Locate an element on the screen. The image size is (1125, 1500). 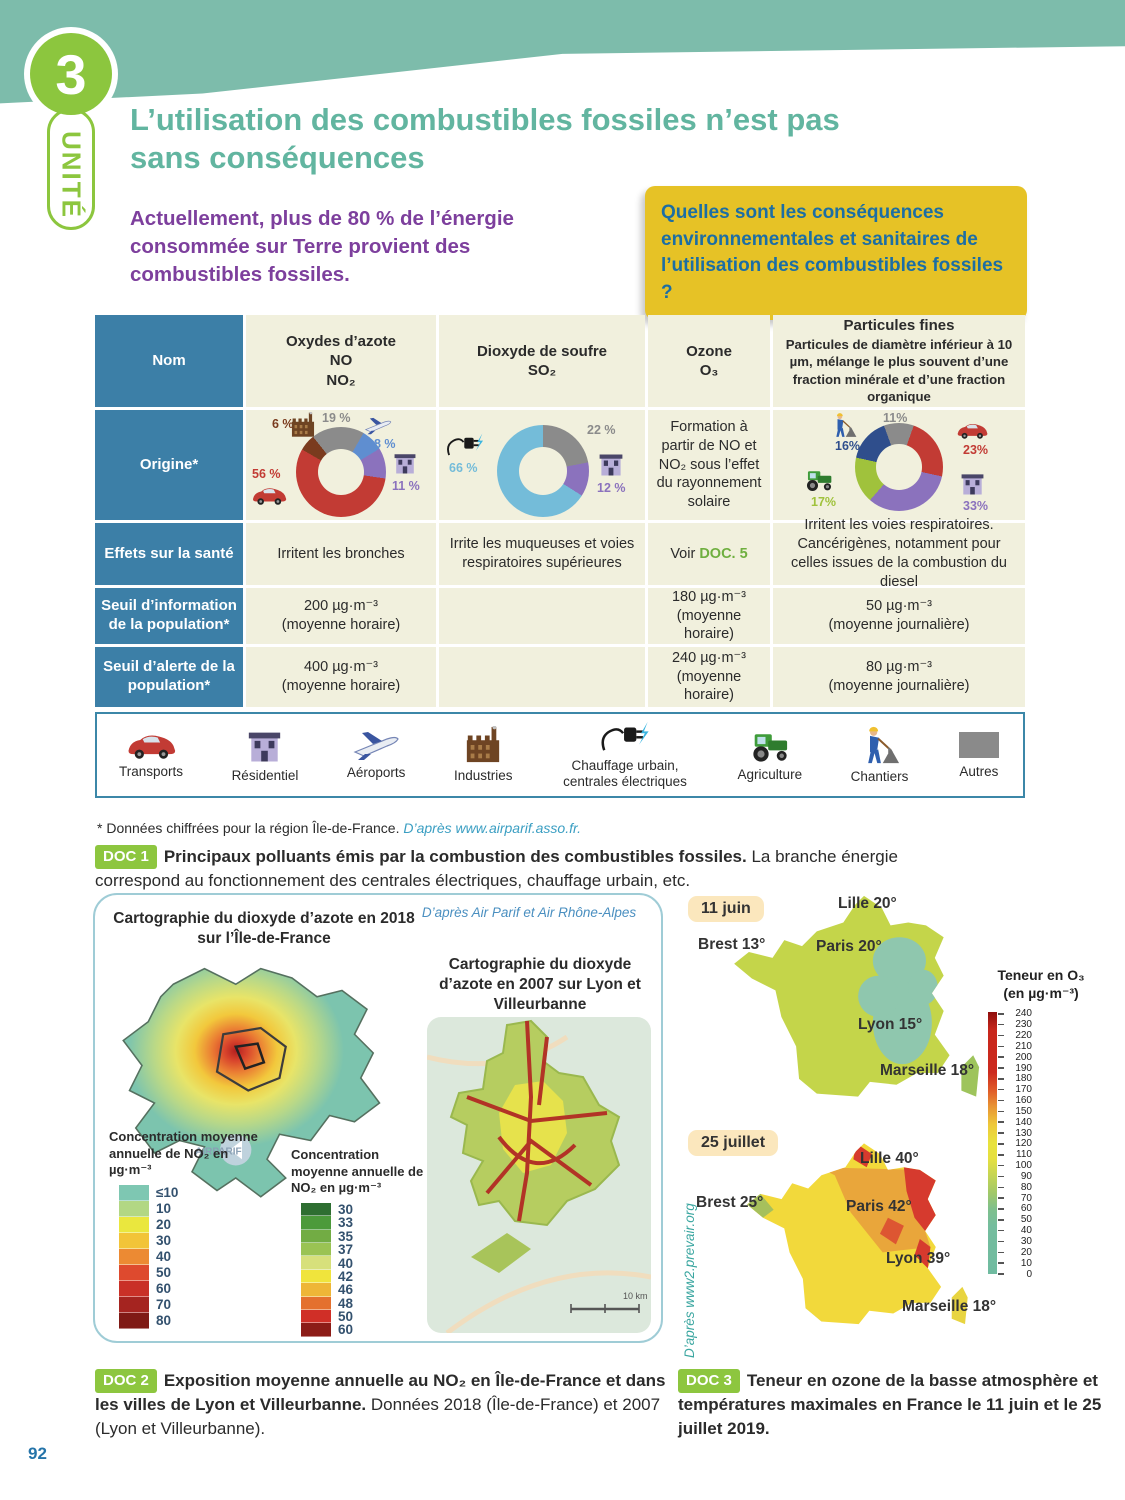
row-header-effets: Effets sur la santé is located at coordinates (169, 554).